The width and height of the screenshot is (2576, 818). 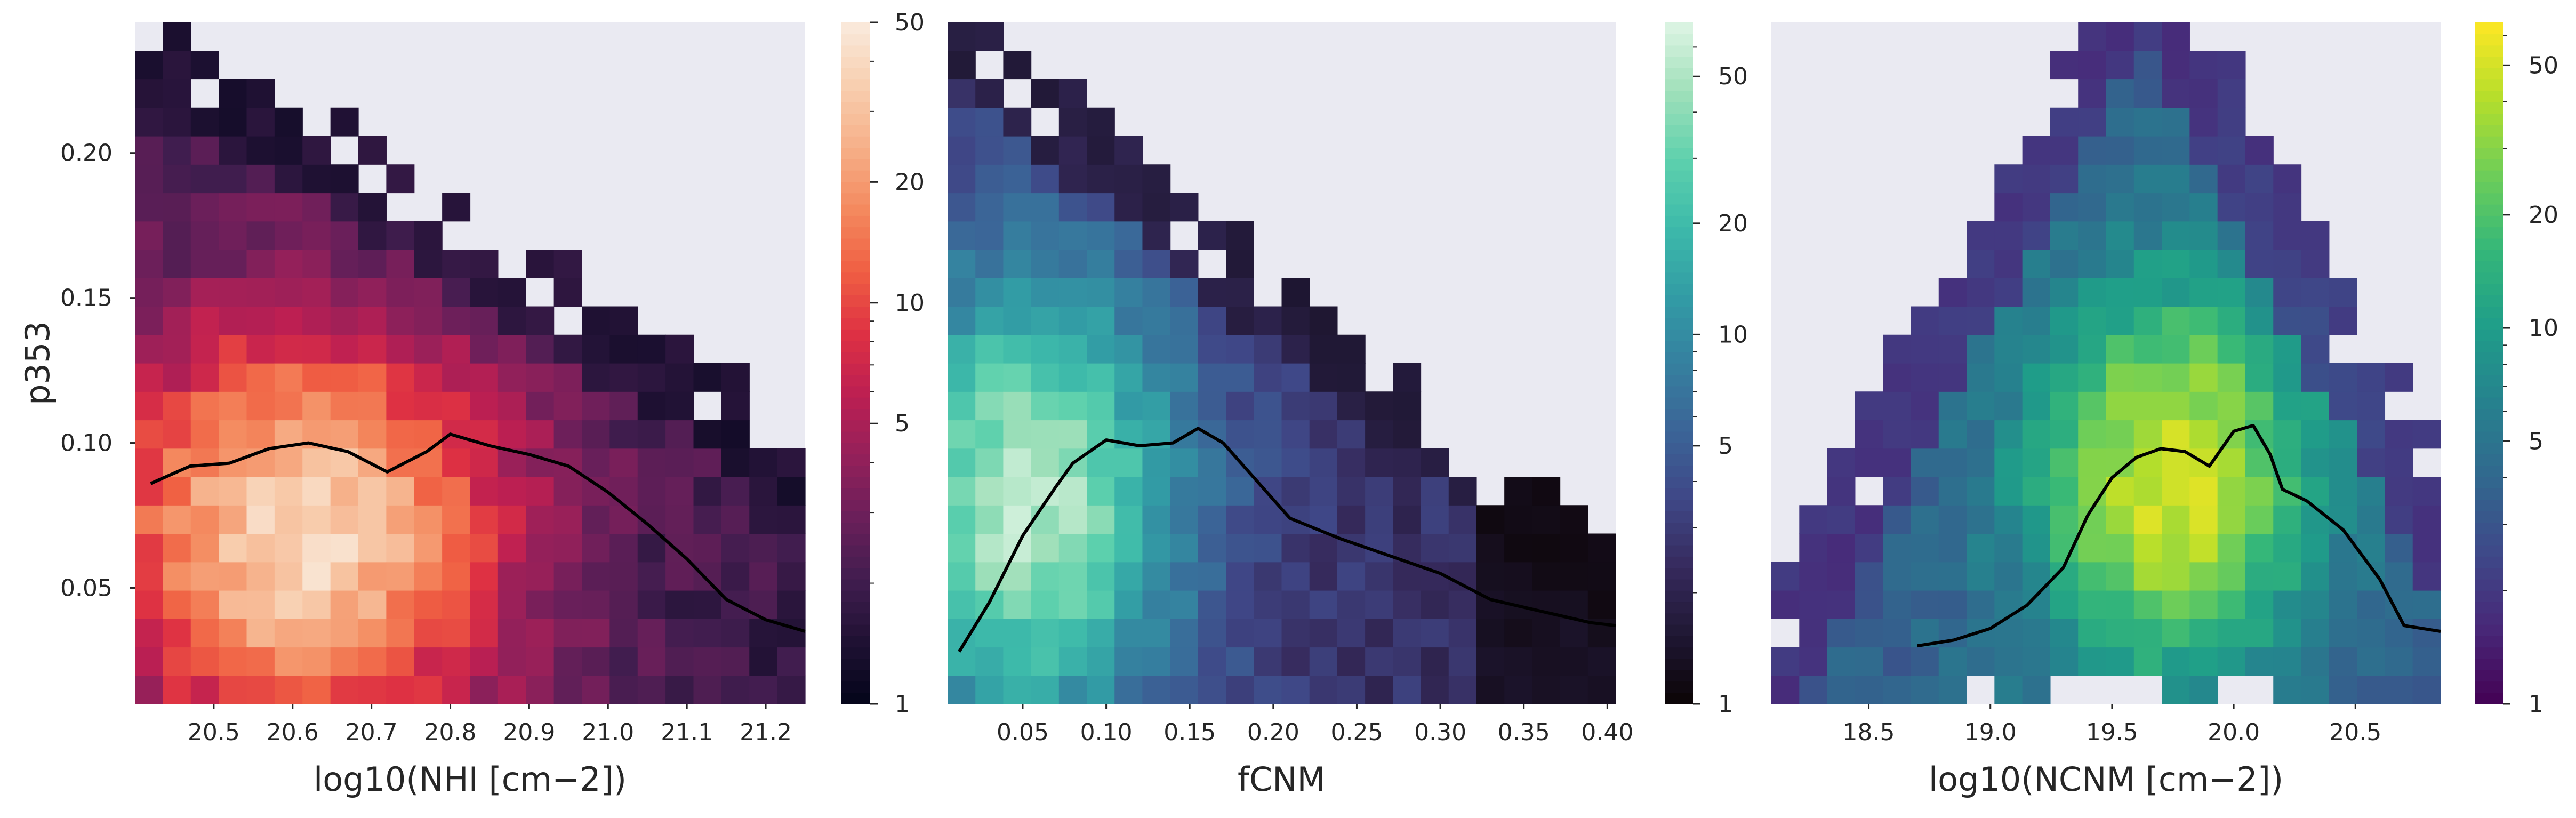 I want to click on x-tick-label: 18.5, so click(x=1869, y=732).